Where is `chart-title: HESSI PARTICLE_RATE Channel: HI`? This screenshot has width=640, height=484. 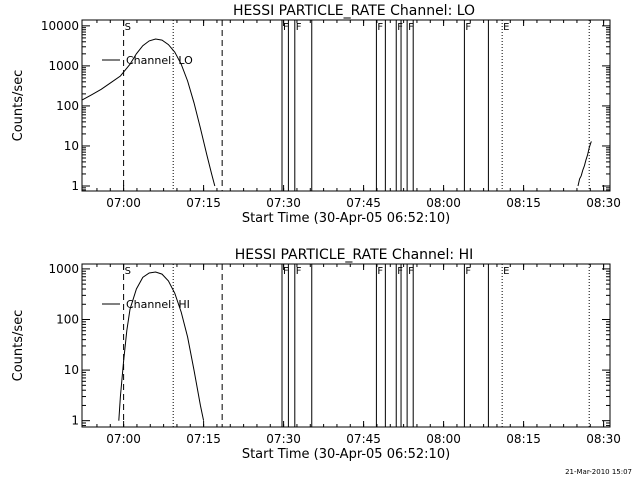
chart-title: HESSI PARTICLE_RATE Channel: HI is located at coordinates (354, 255).